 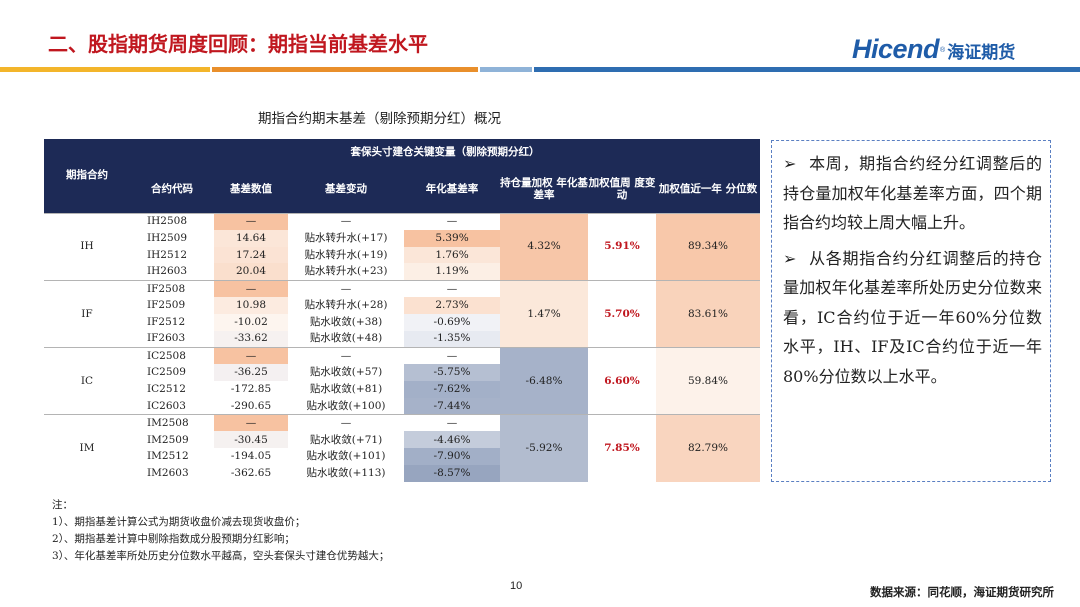 What do you see at coordinates (251, 339) in the screenshot?
I see `basis-cell: -33.62` at bounding box center [251, 339].